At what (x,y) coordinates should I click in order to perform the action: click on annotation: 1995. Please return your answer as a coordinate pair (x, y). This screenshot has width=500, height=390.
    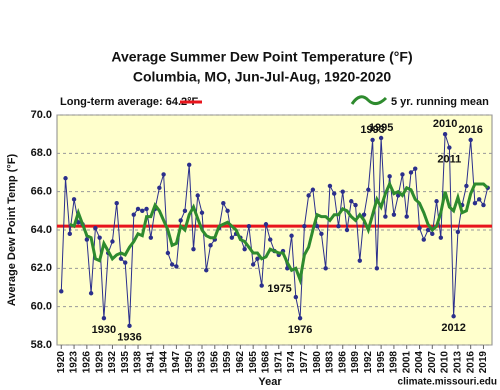
    Looking at the image, I should click on (381, 128).